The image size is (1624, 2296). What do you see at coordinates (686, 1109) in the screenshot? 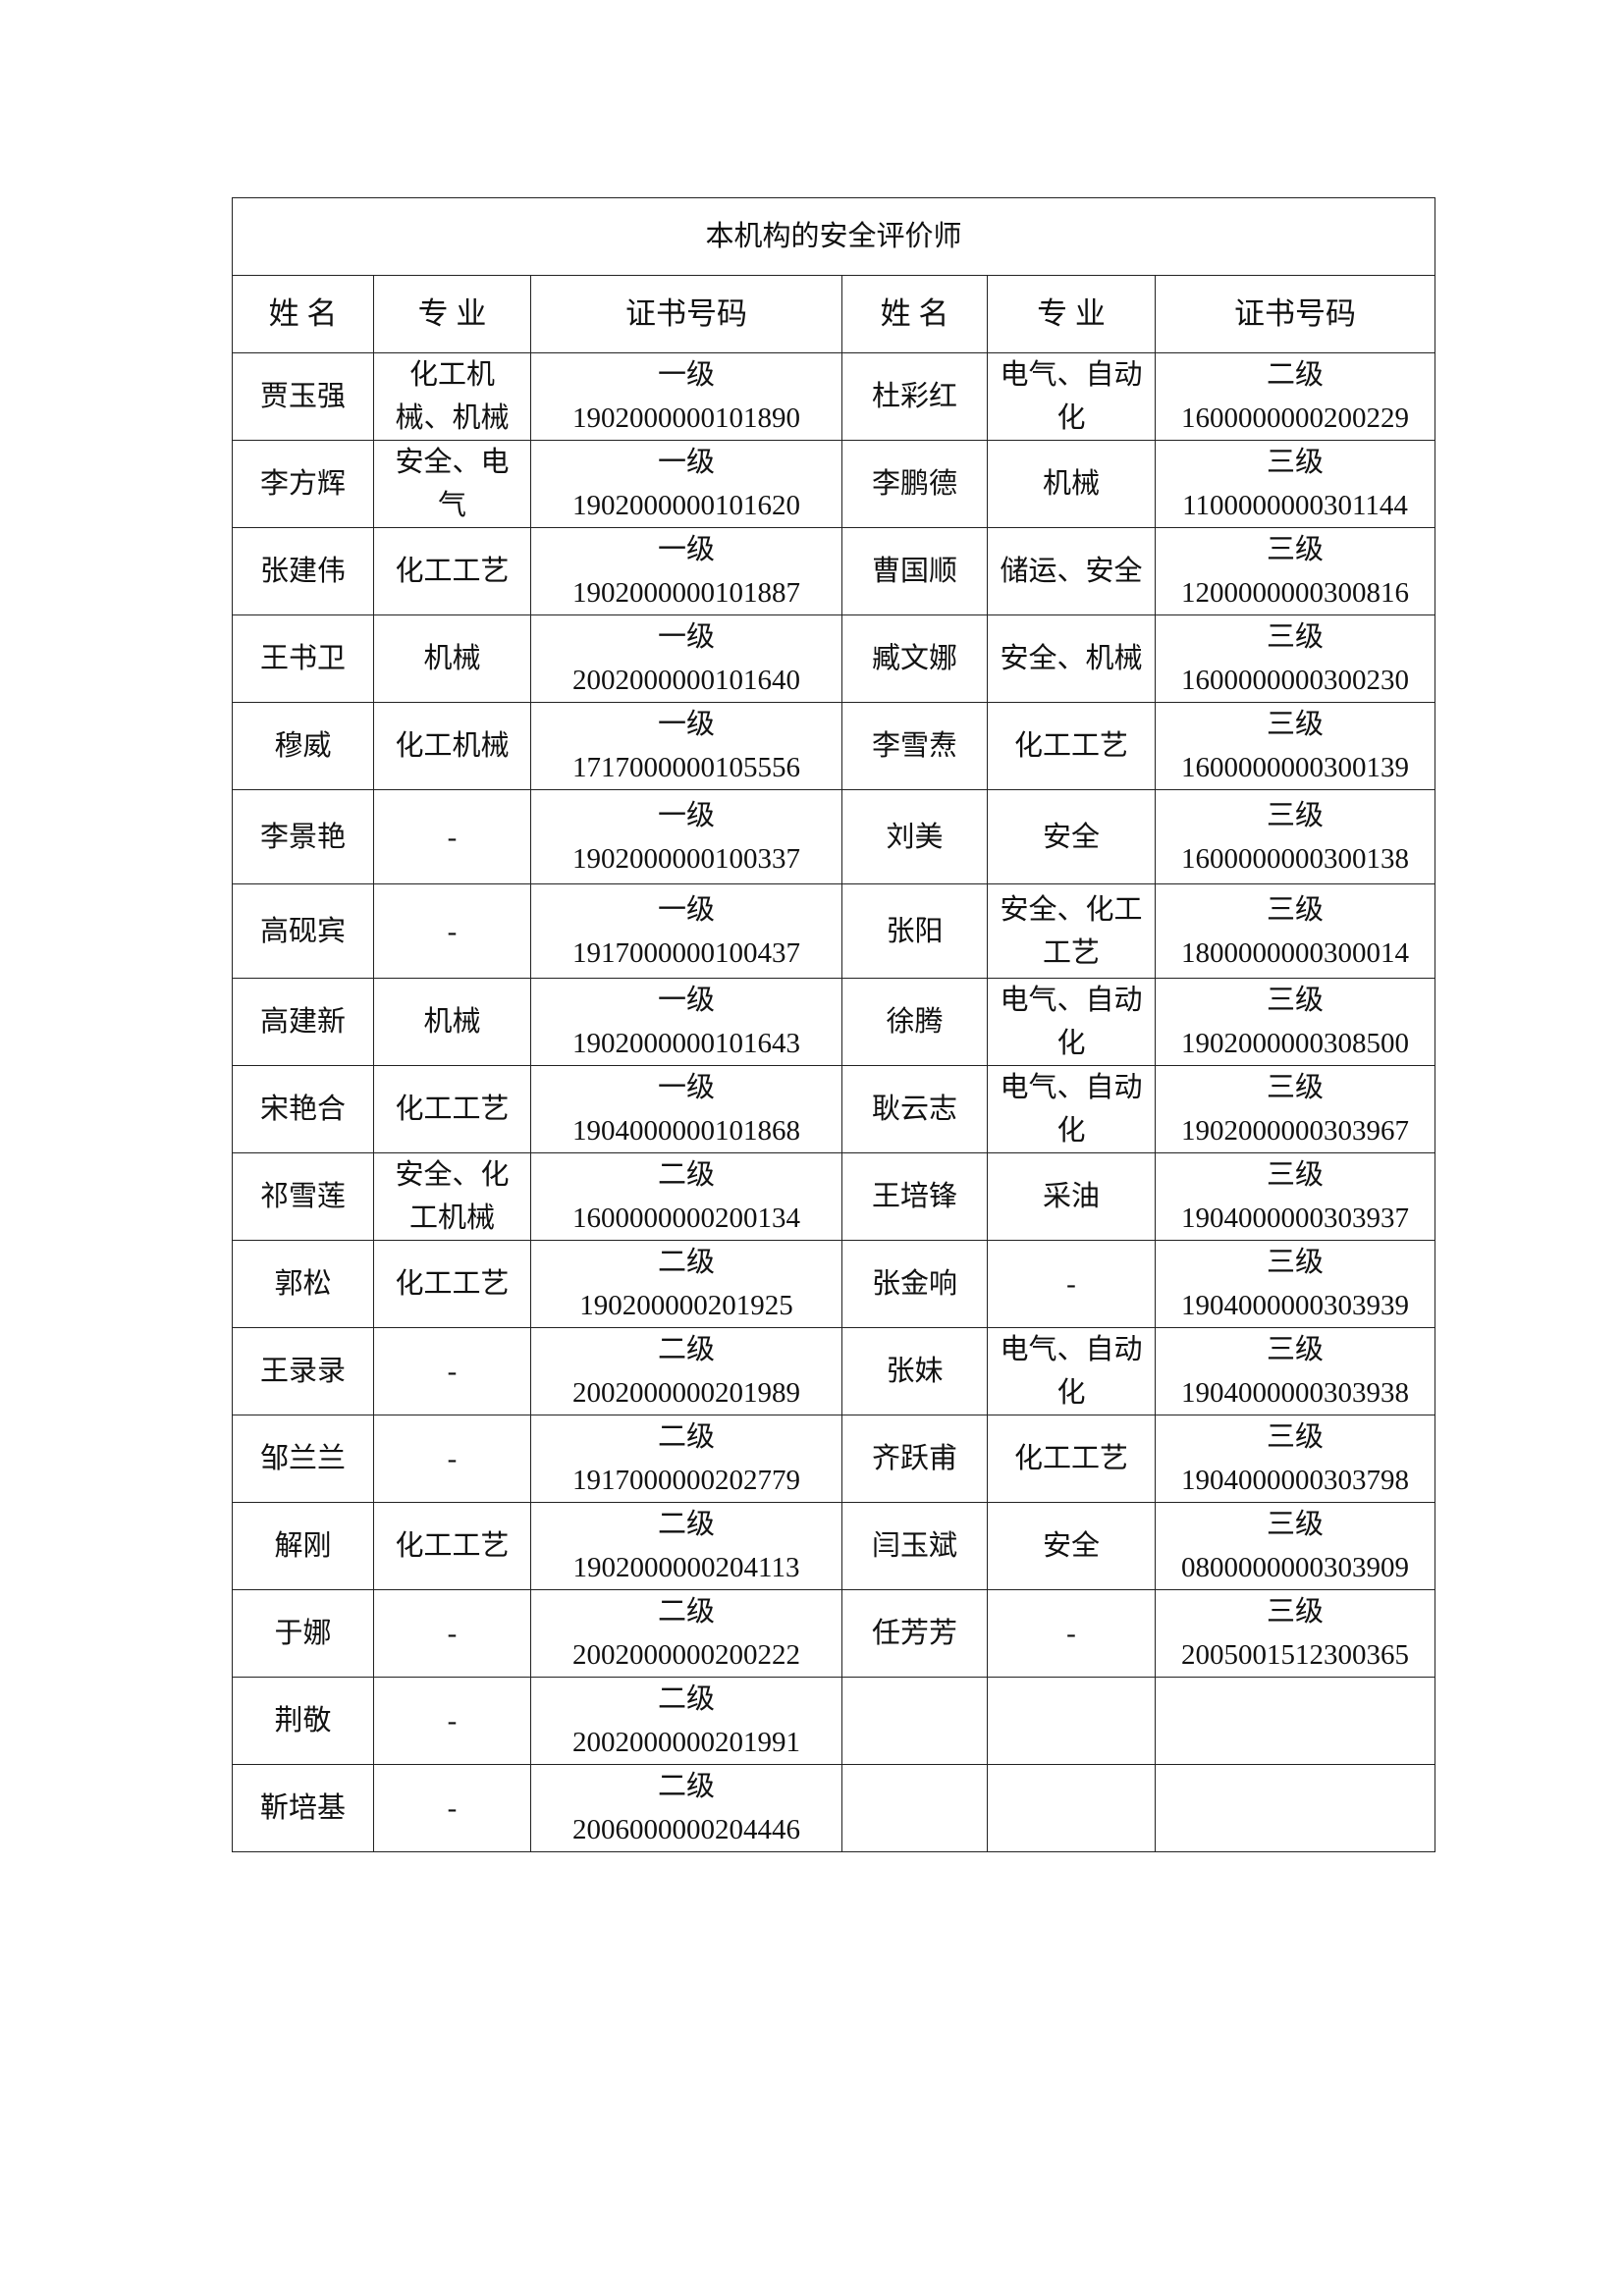
I see `cert-cell: 一级 1904000000101868` at bounding box center [686, 1109].